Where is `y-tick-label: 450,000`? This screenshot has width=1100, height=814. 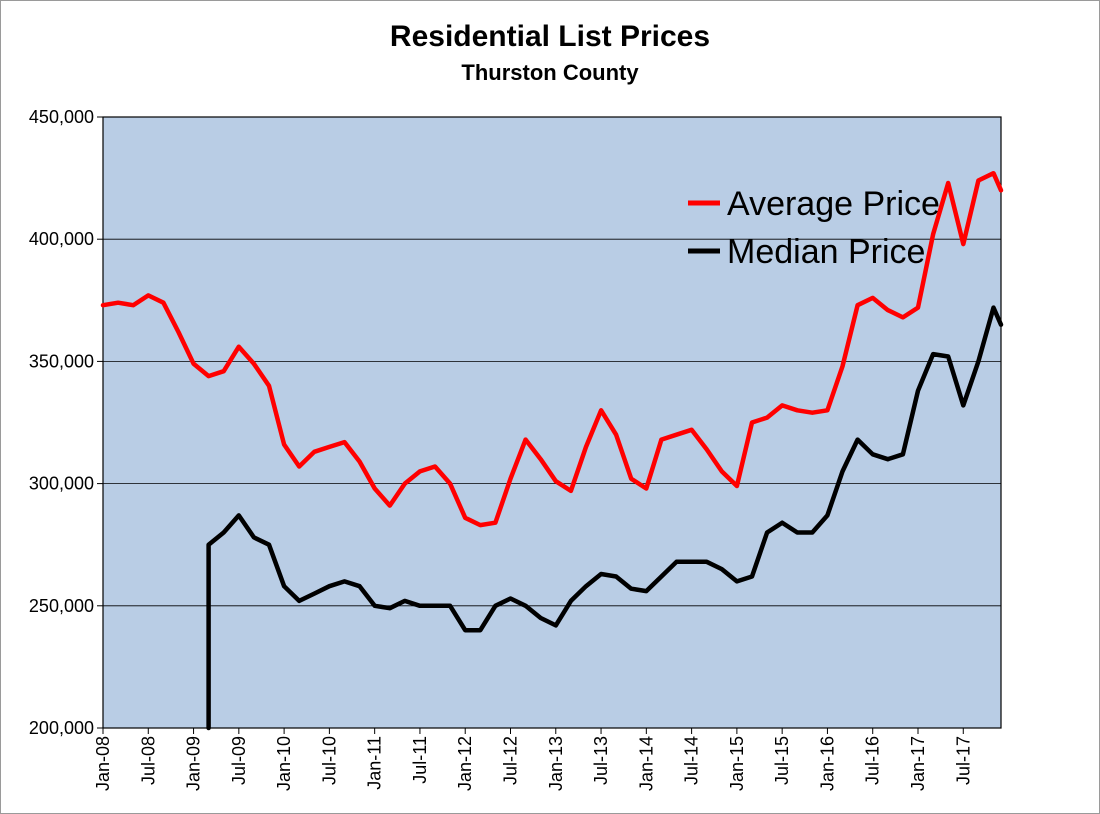
y-tick-label: 450,000 is located at coordinates (61, 117).